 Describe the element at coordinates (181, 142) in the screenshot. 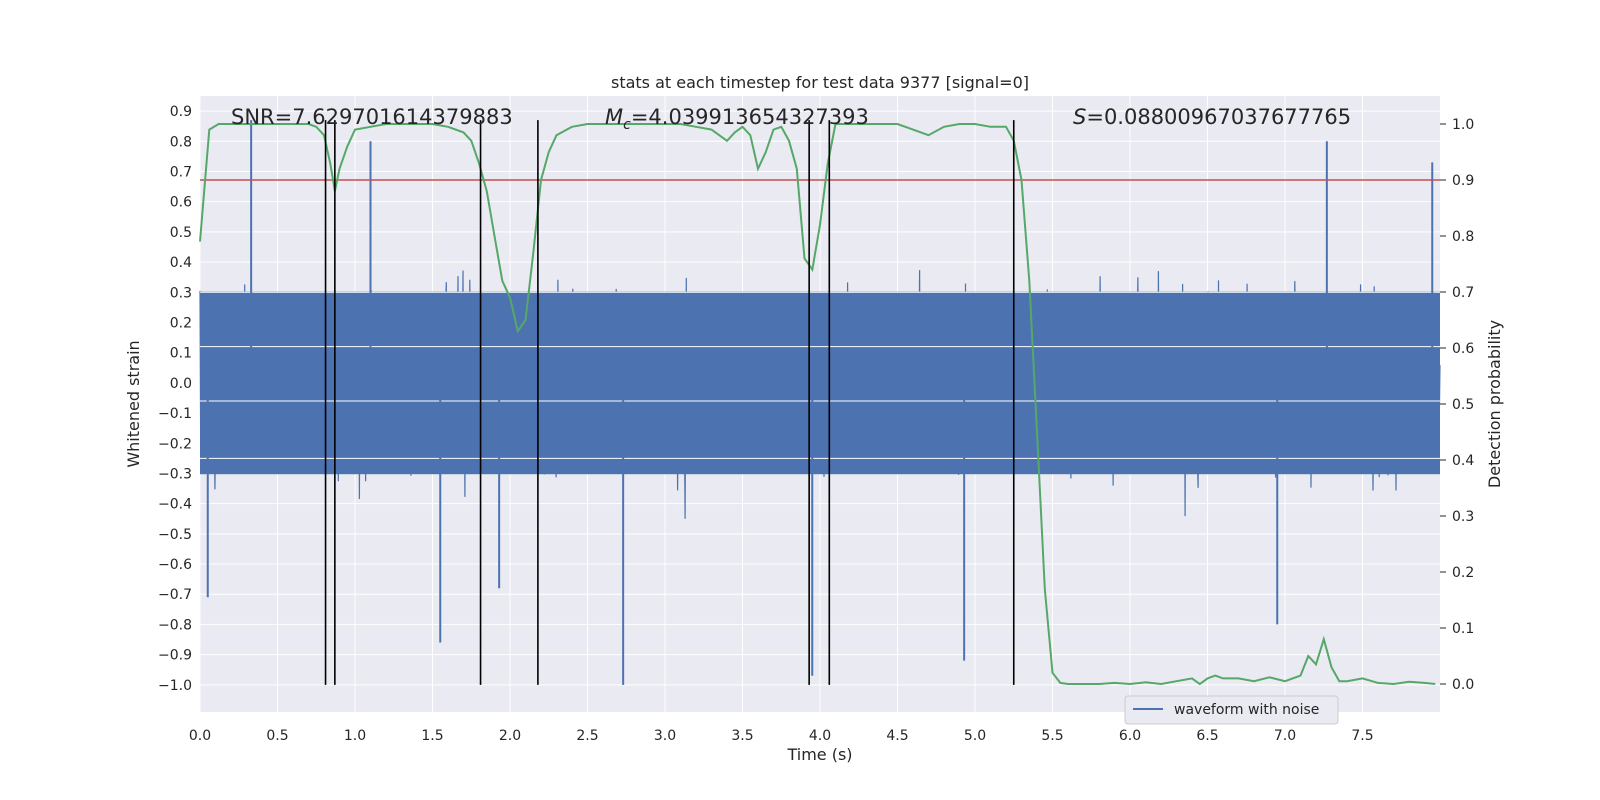

I see `y-tick-label: 0.8` at that location.